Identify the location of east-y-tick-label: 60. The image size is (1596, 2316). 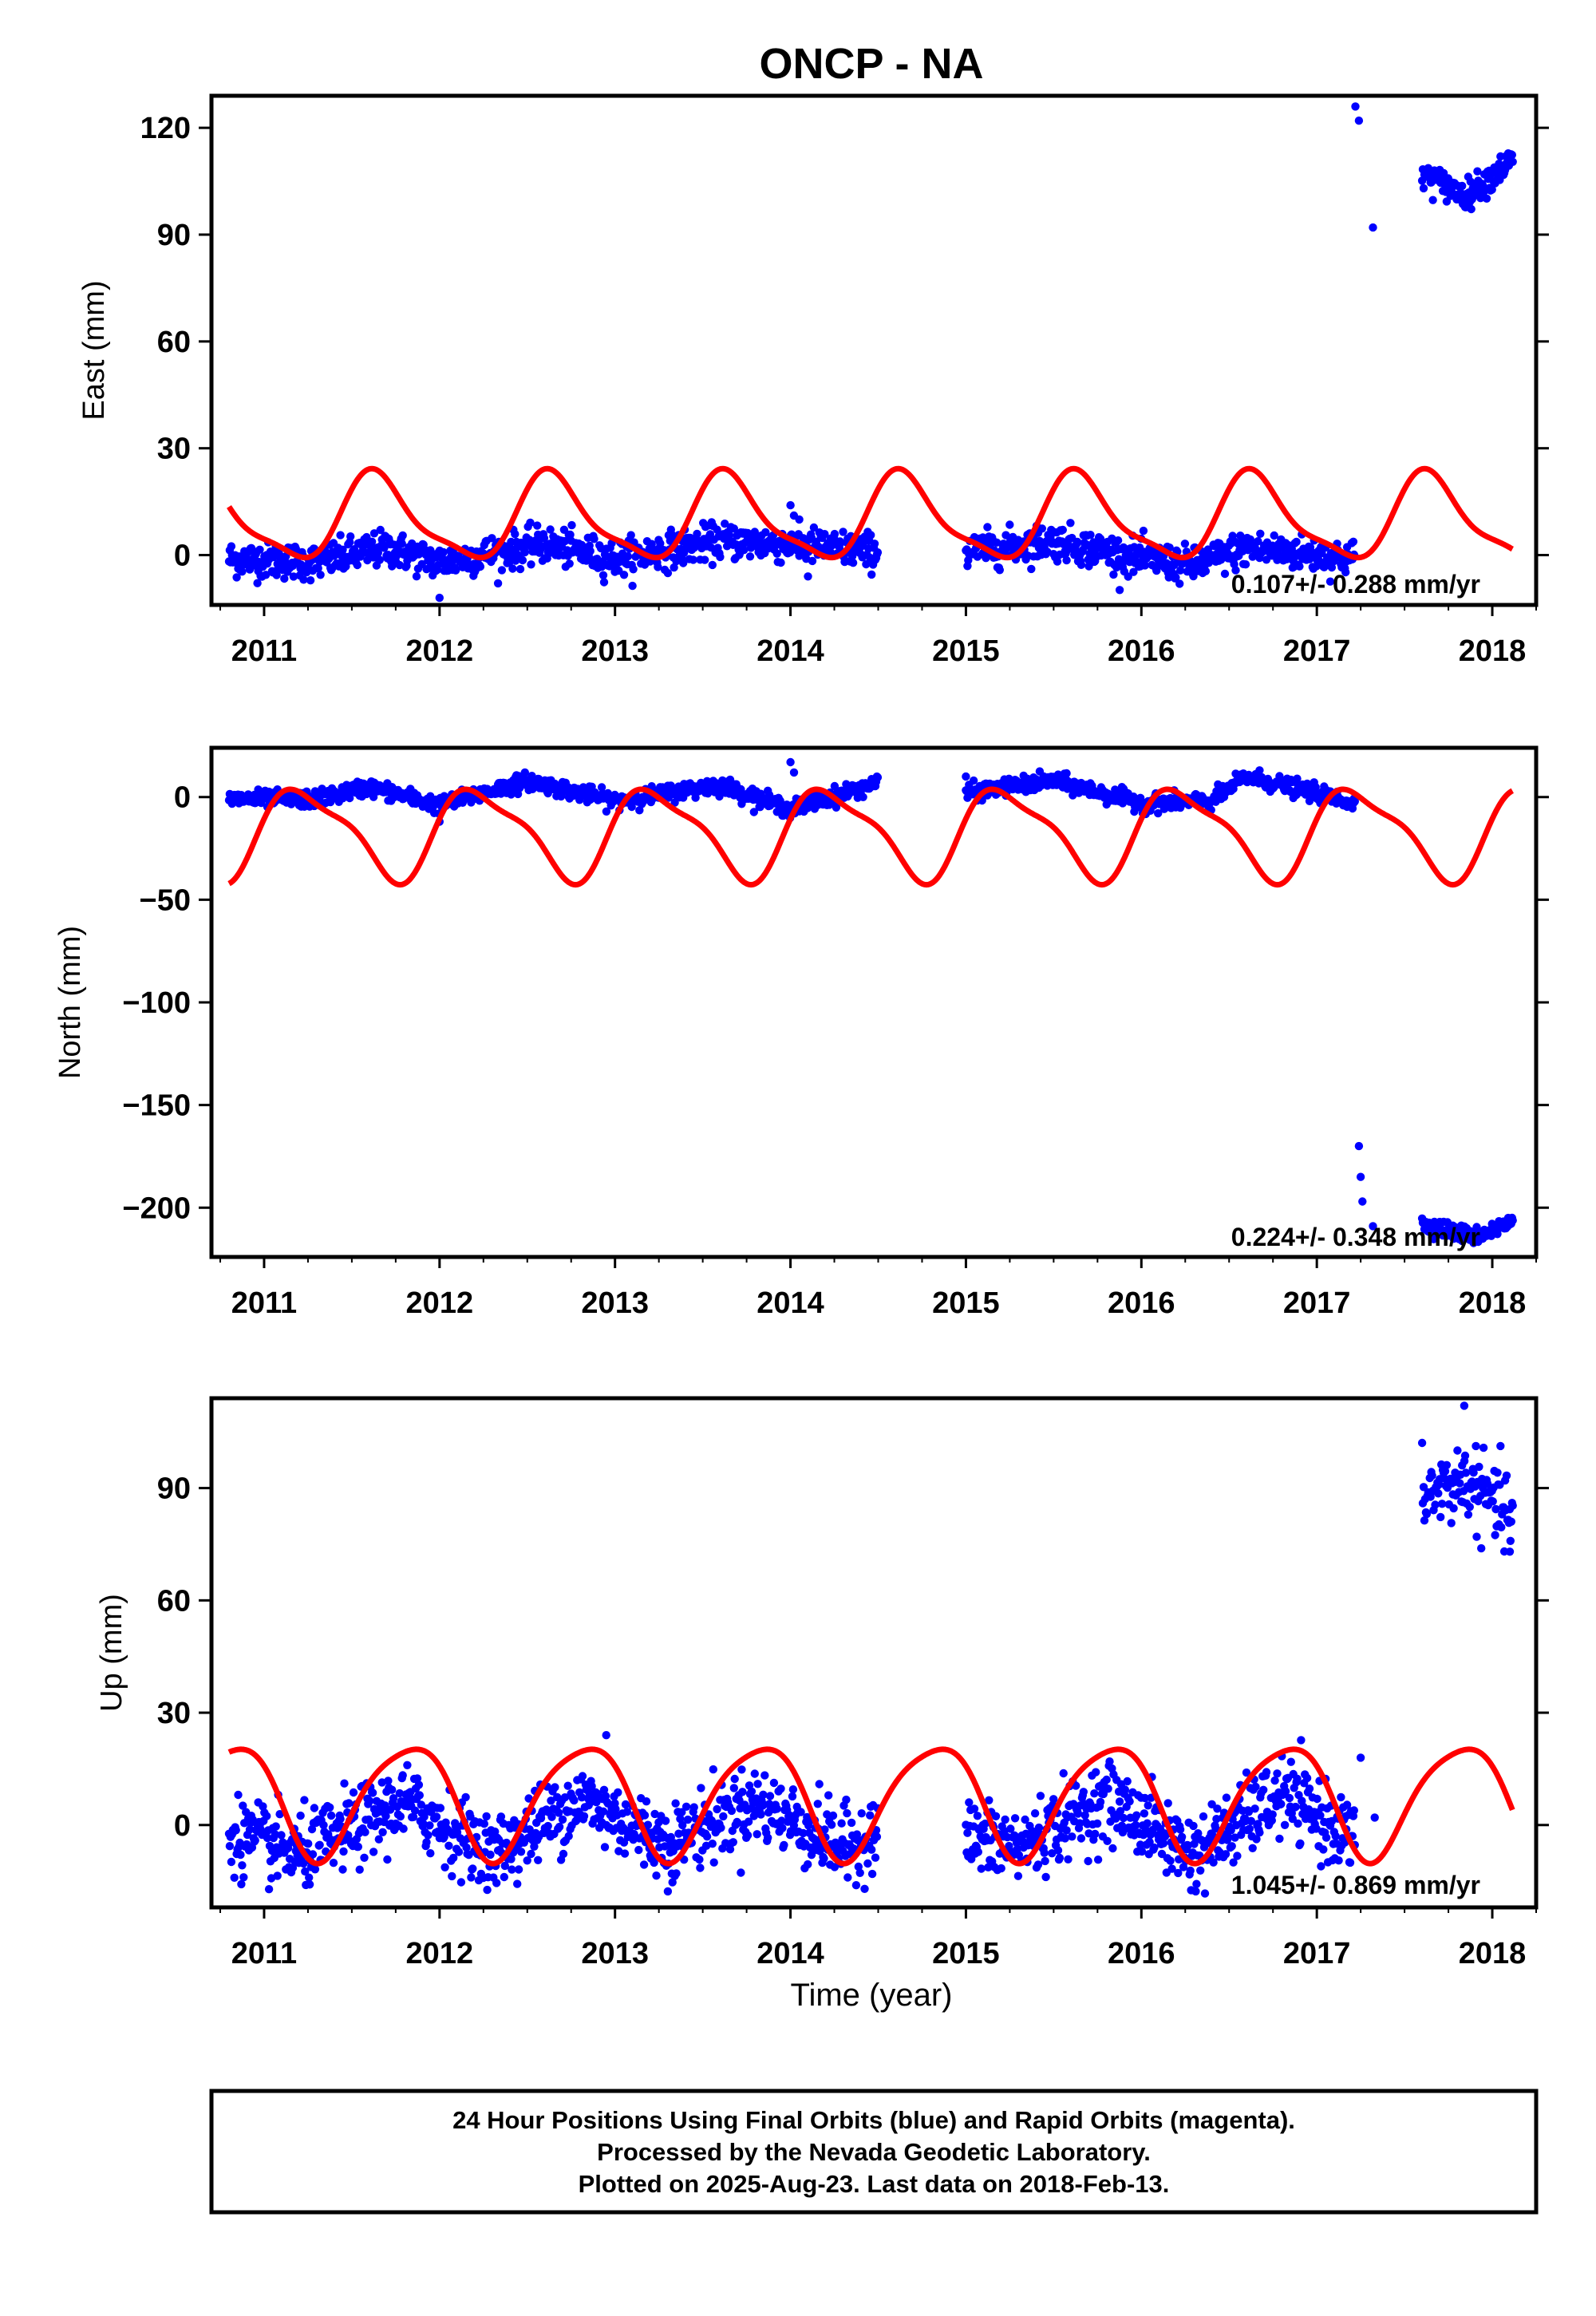
(174, 342).